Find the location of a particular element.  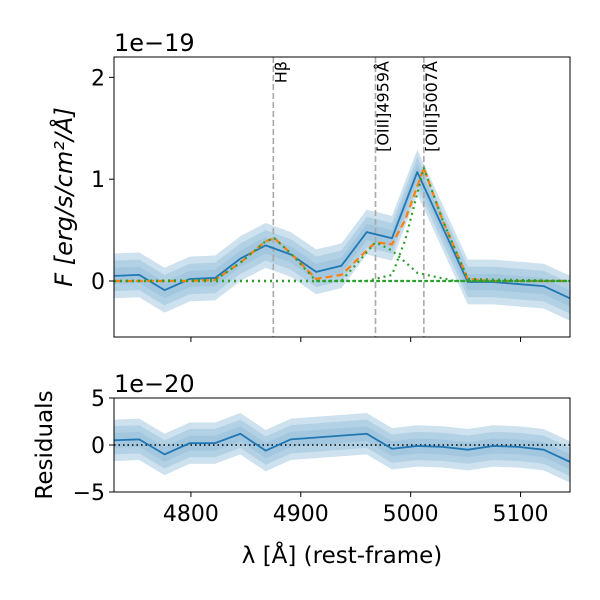

emission-line-label: [OIII]5007Å is located at coordinates (431, 106).